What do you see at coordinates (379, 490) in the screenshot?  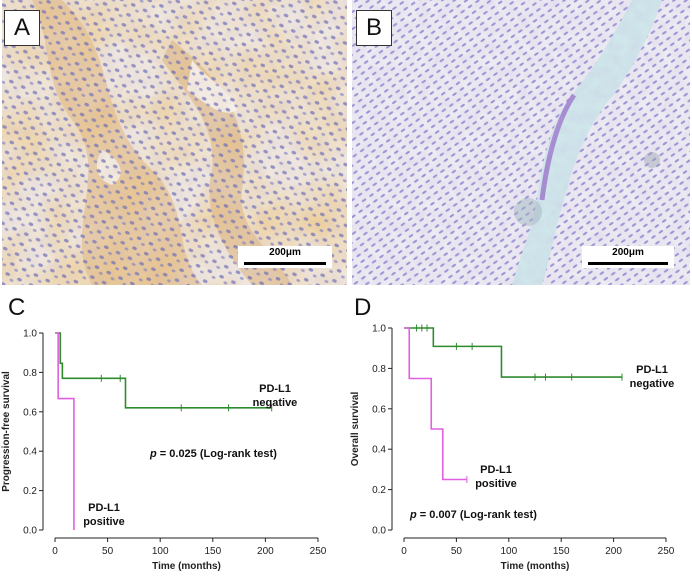 I see `chart-d-y-tick-label: 0.2` at bounding box center [379, 490].